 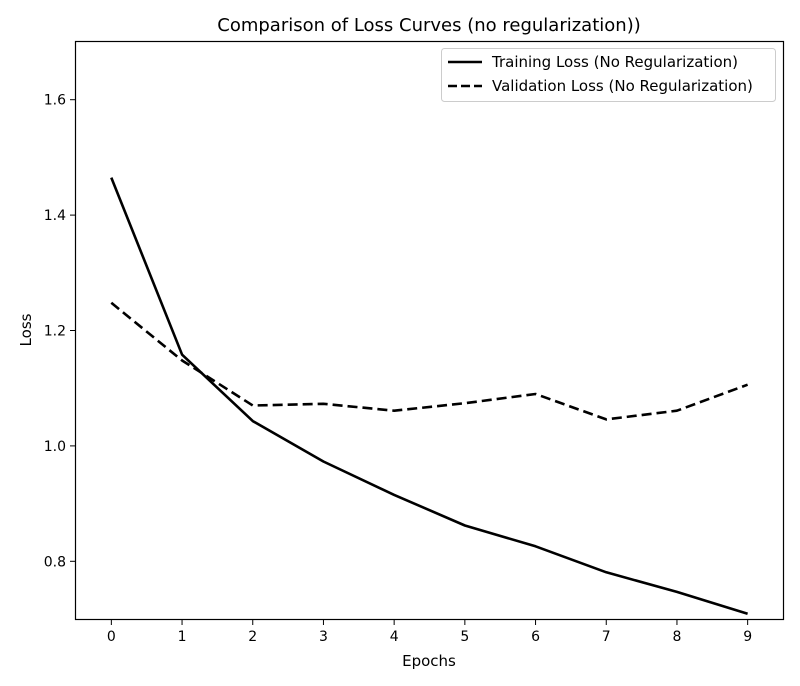 I want to click on legend-box, so click(x=608, y=75).